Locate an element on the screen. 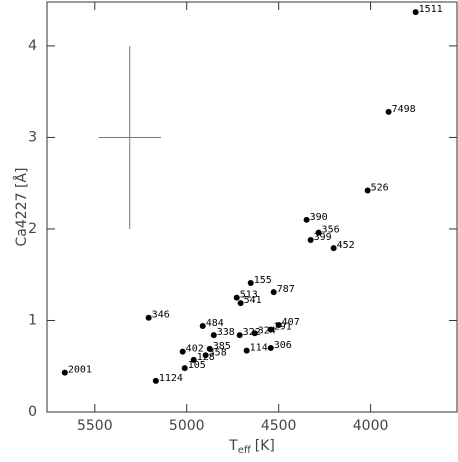  x-tick-label: 5000 is located at coordinates (187, 426).